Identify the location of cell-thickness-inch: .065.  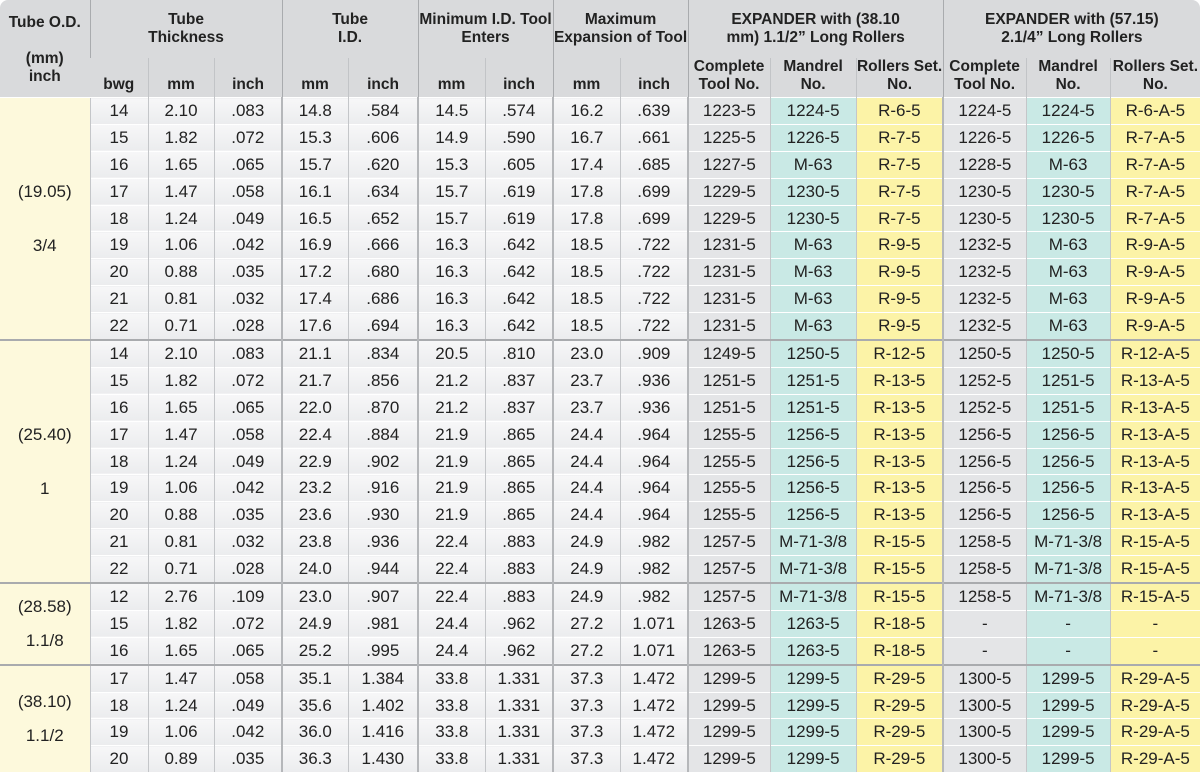
(248, 164).